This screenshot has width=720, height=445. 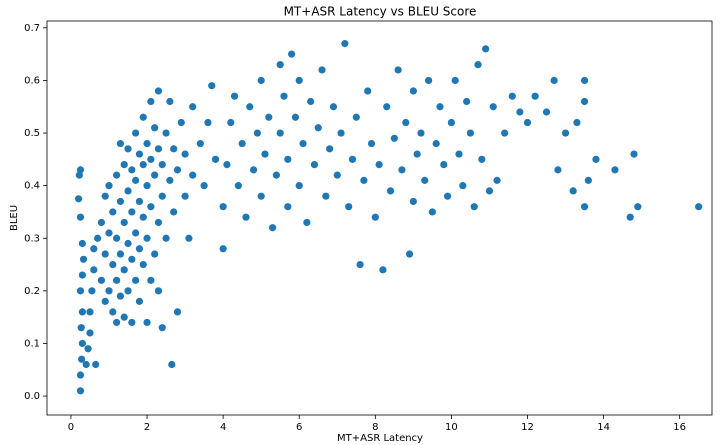 What do you see at coordinates (32, 238) in the screenshot?
I see `y-tick-label: 0.3` at bounding box center [32, 238].